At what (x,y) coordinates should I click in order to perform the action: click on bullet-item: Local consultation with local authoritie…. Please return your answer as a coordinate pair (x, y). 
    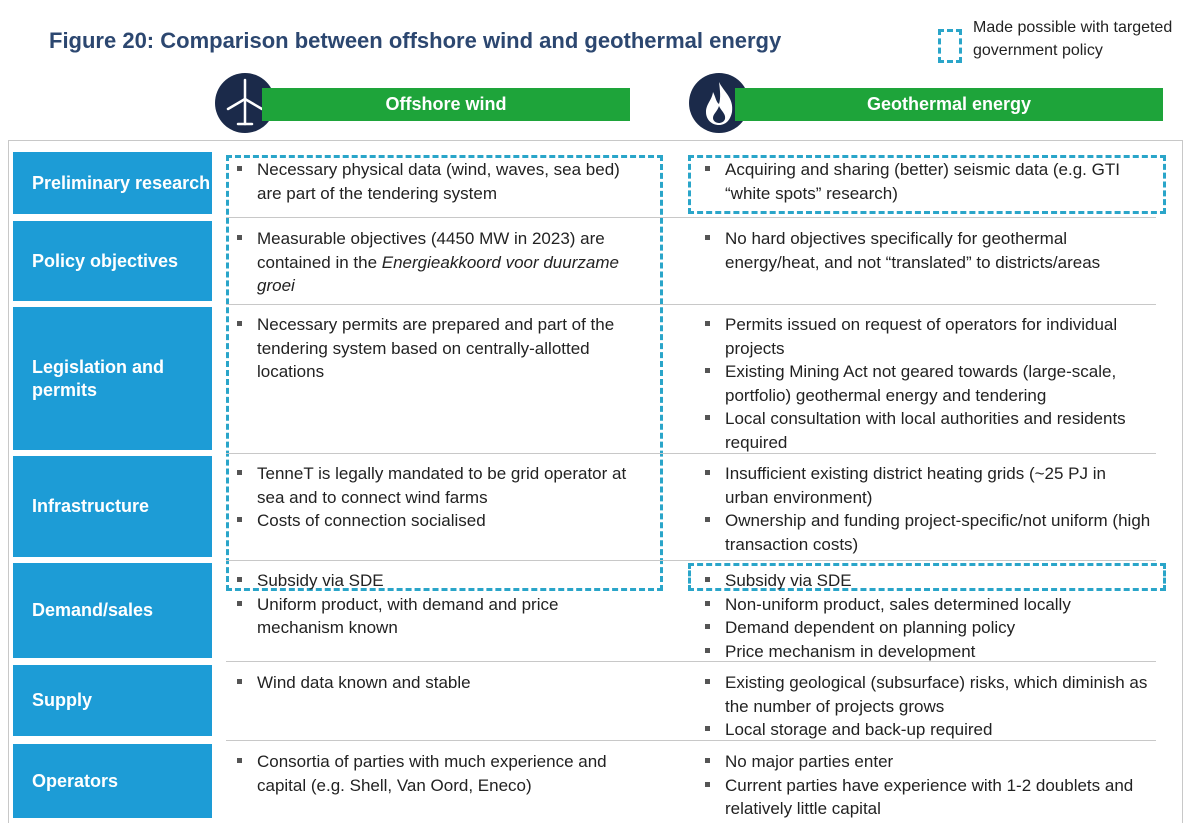
    Looking at the image, I should click on (929, 430).